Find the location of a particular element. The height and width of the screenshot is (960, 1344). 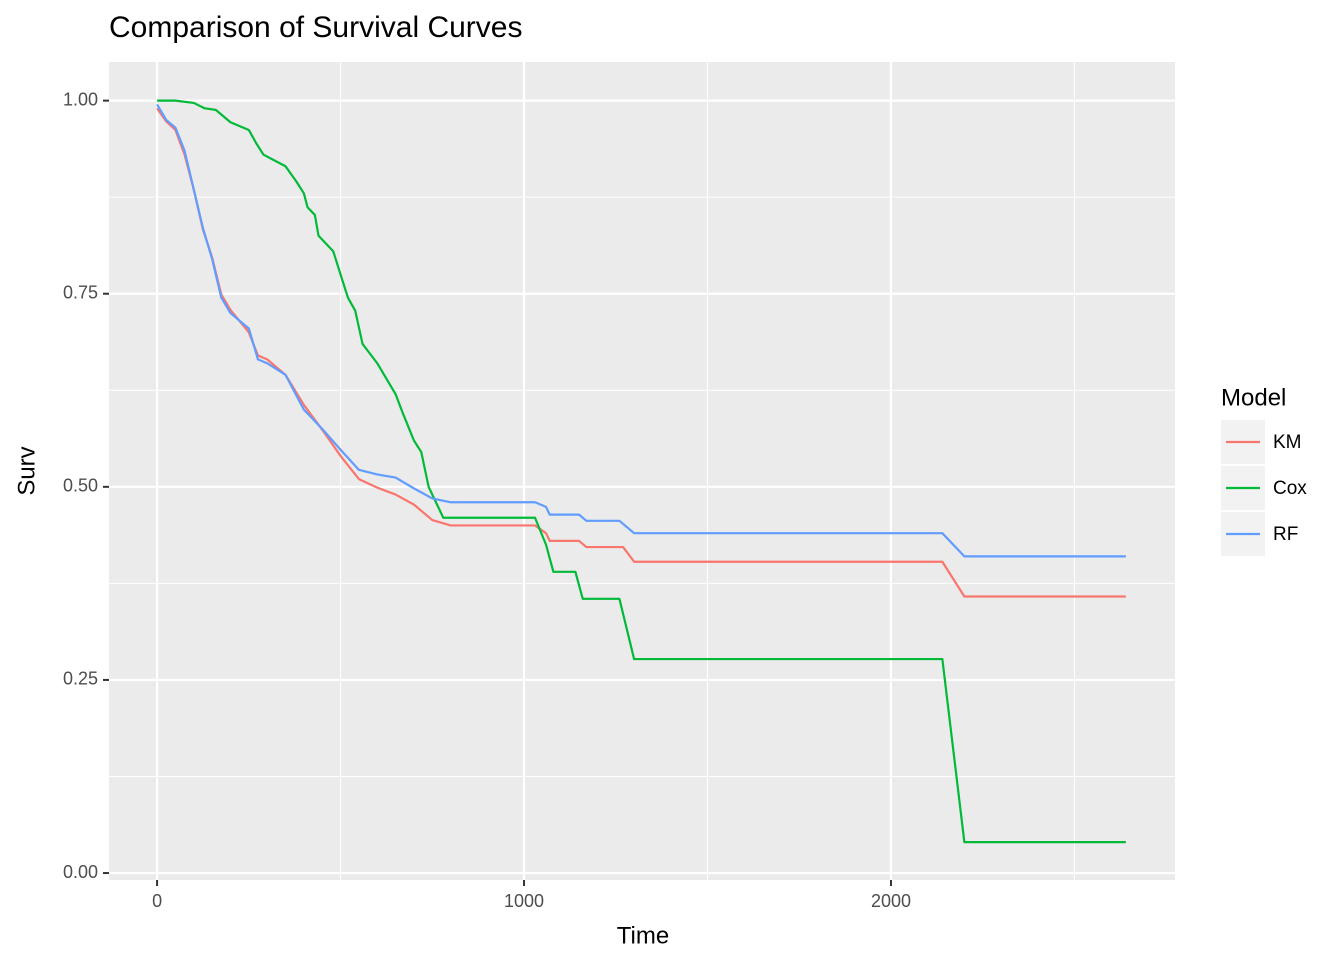

y-tick-label: 0.00 is located at coordinates (80, 872).